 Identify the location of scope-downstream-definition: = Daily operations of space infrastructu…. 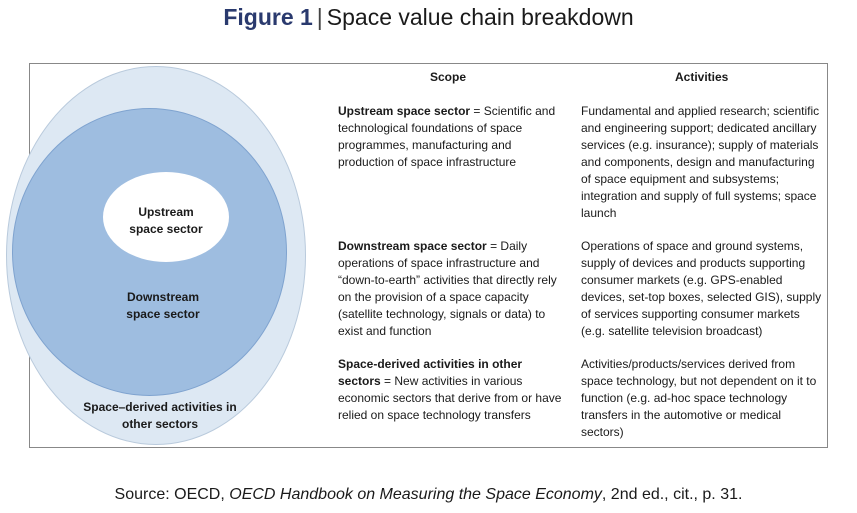
(447, 288).